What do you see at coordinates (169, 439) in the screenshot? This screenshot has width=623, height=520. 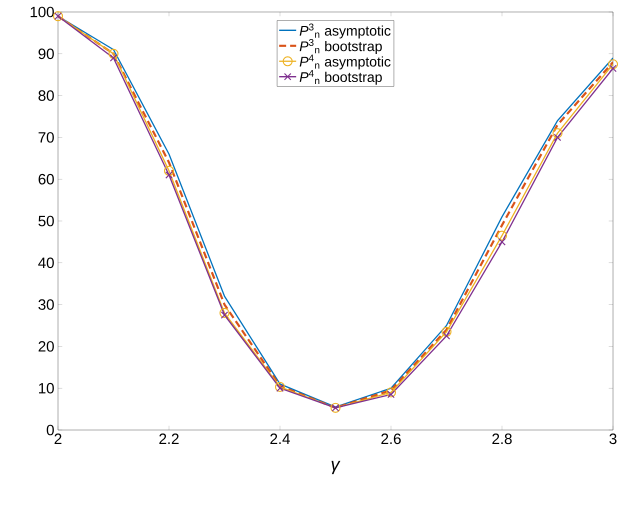 I see `x-tick-label: 2.2` at bounding box center [169, 439].